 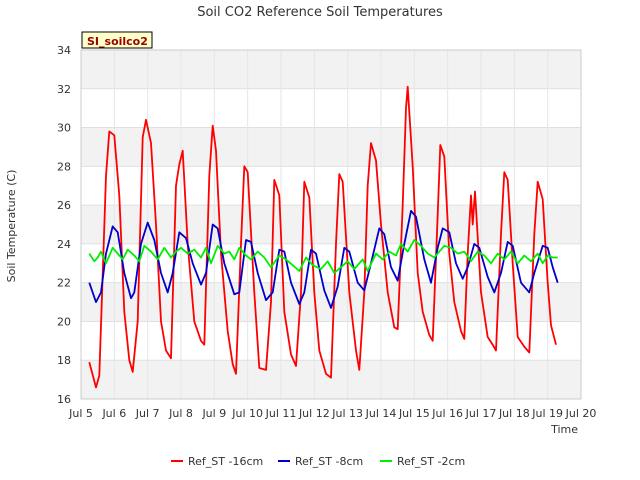 I want to click on legend-label: Ref_ST -16cm, so click(x=225, y=461).